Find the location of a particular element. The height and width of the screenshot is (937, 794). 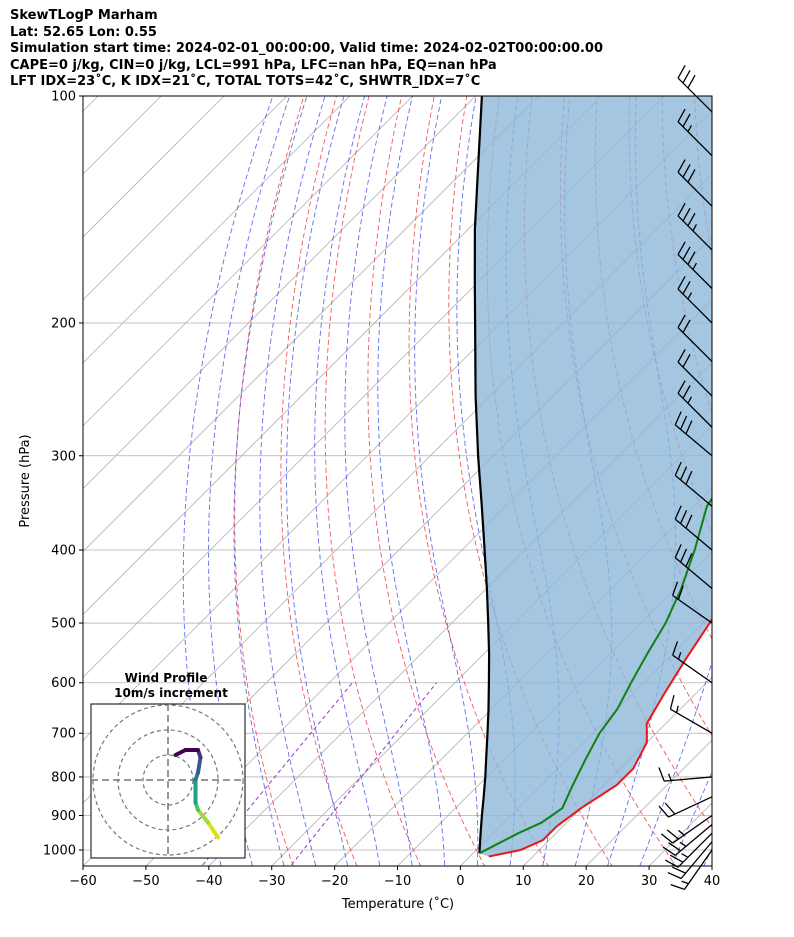

y-tick-label: 1000 is located at coordinates (59, 851).